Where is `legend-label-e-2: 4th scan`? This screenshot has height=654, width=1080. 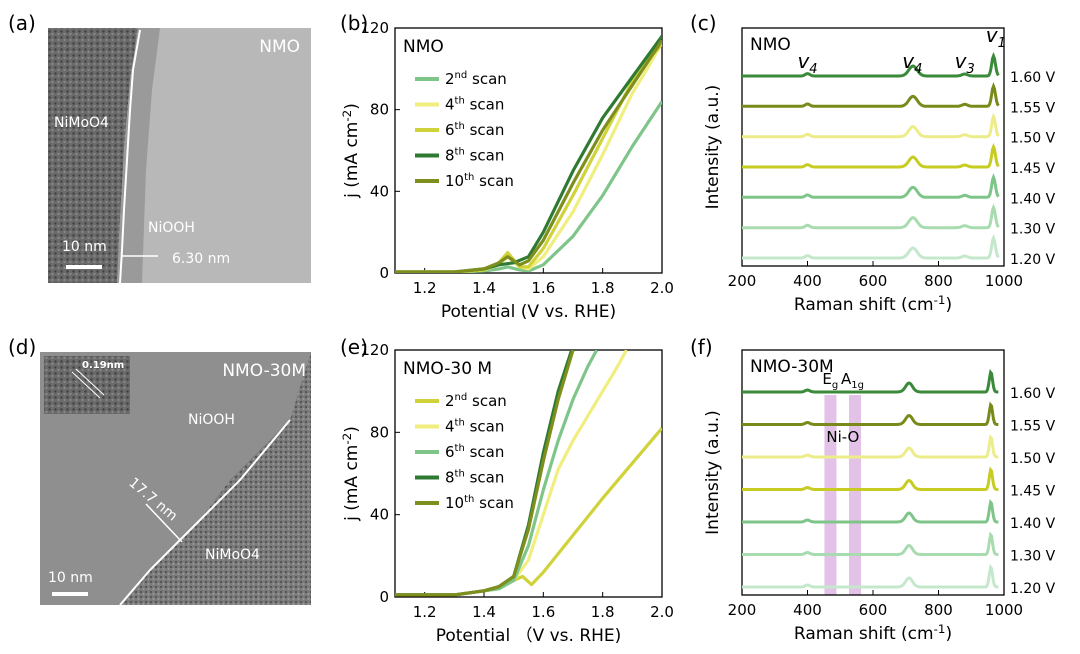 legend-label-e-2: 4th scan is located at coordinates (474, 427).